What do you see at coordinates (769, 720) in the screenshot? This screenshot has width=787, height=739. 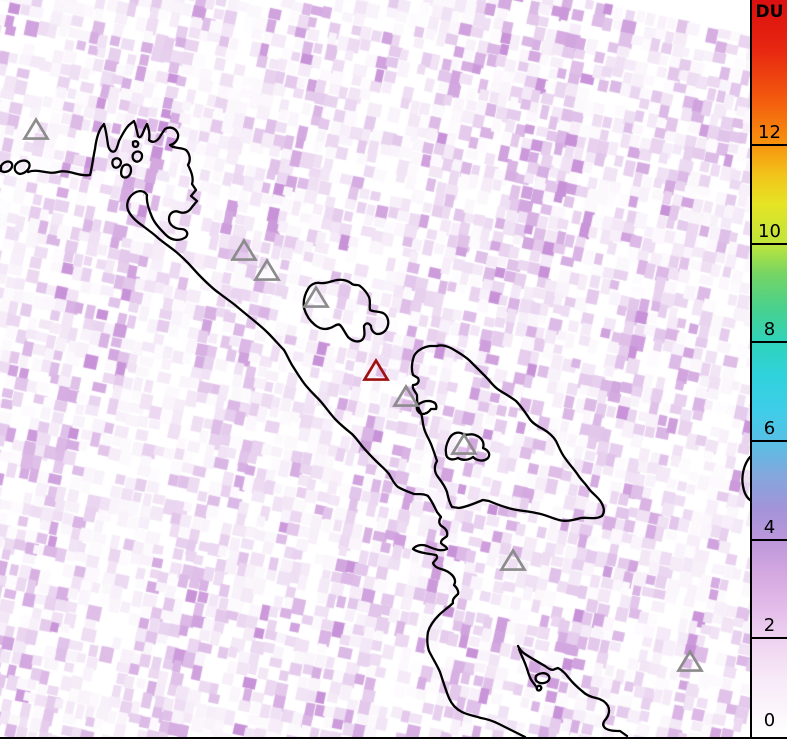 I see `colorbar-tick-label: 0` at bounding box center [769, 720].